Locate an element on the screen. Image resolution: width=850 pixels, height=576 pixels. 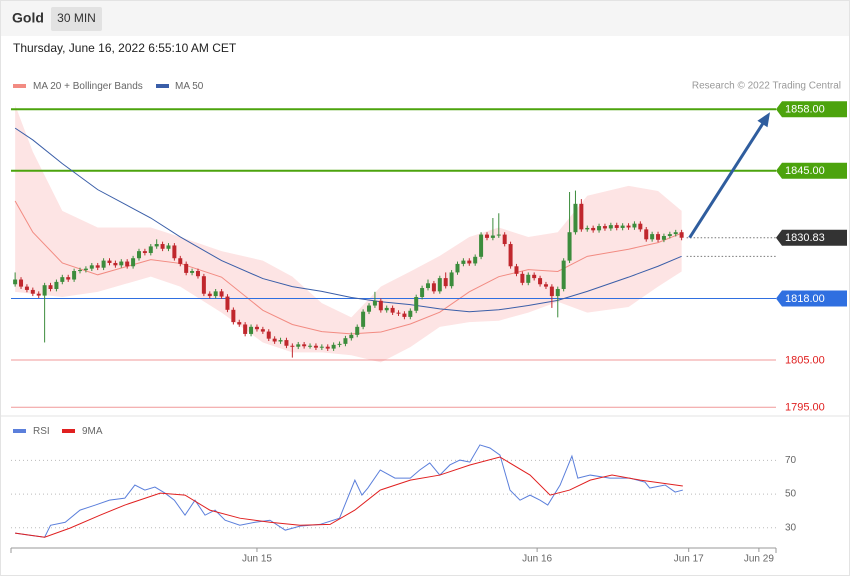
level-label: 1818.00 is located at coordinates (805, 299).